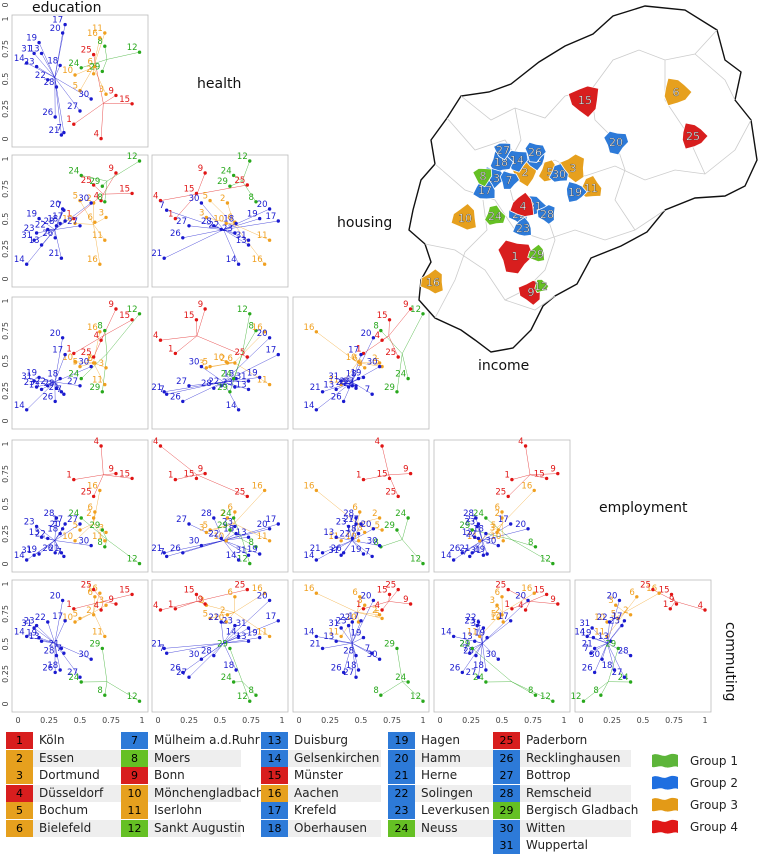  I want to click on legend-city-name: Bielefeld, so click(65, 828).